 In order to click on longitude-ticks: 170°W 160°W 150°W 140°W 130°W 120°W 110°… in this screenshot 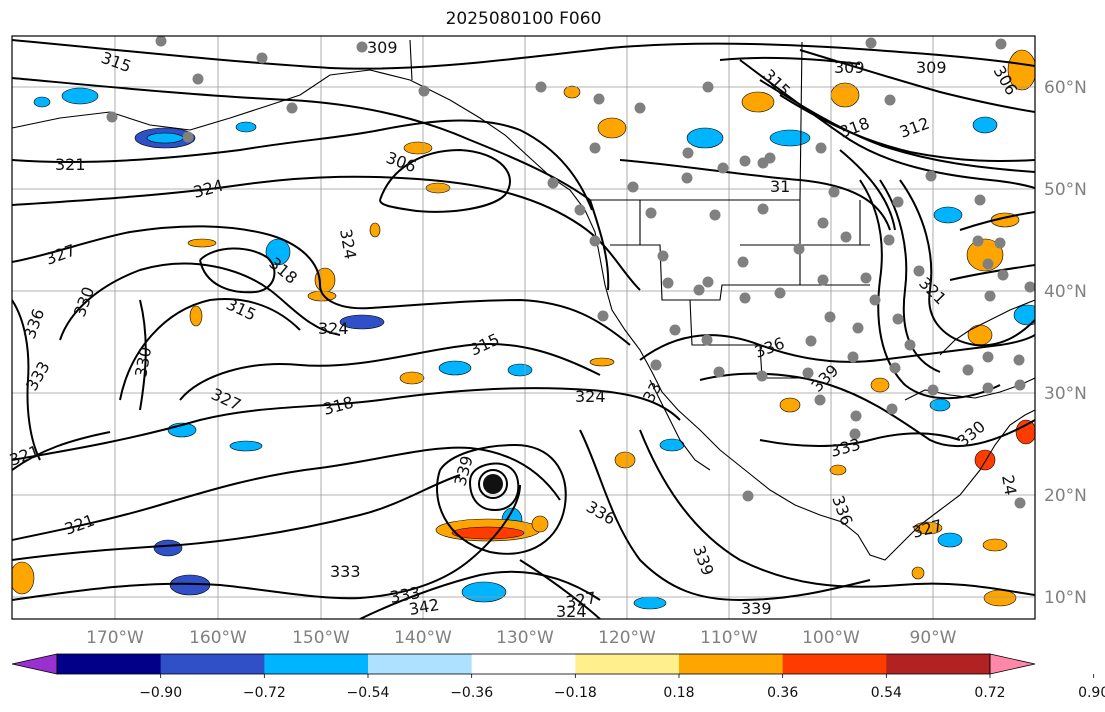, I will do `click(521, 638)`.